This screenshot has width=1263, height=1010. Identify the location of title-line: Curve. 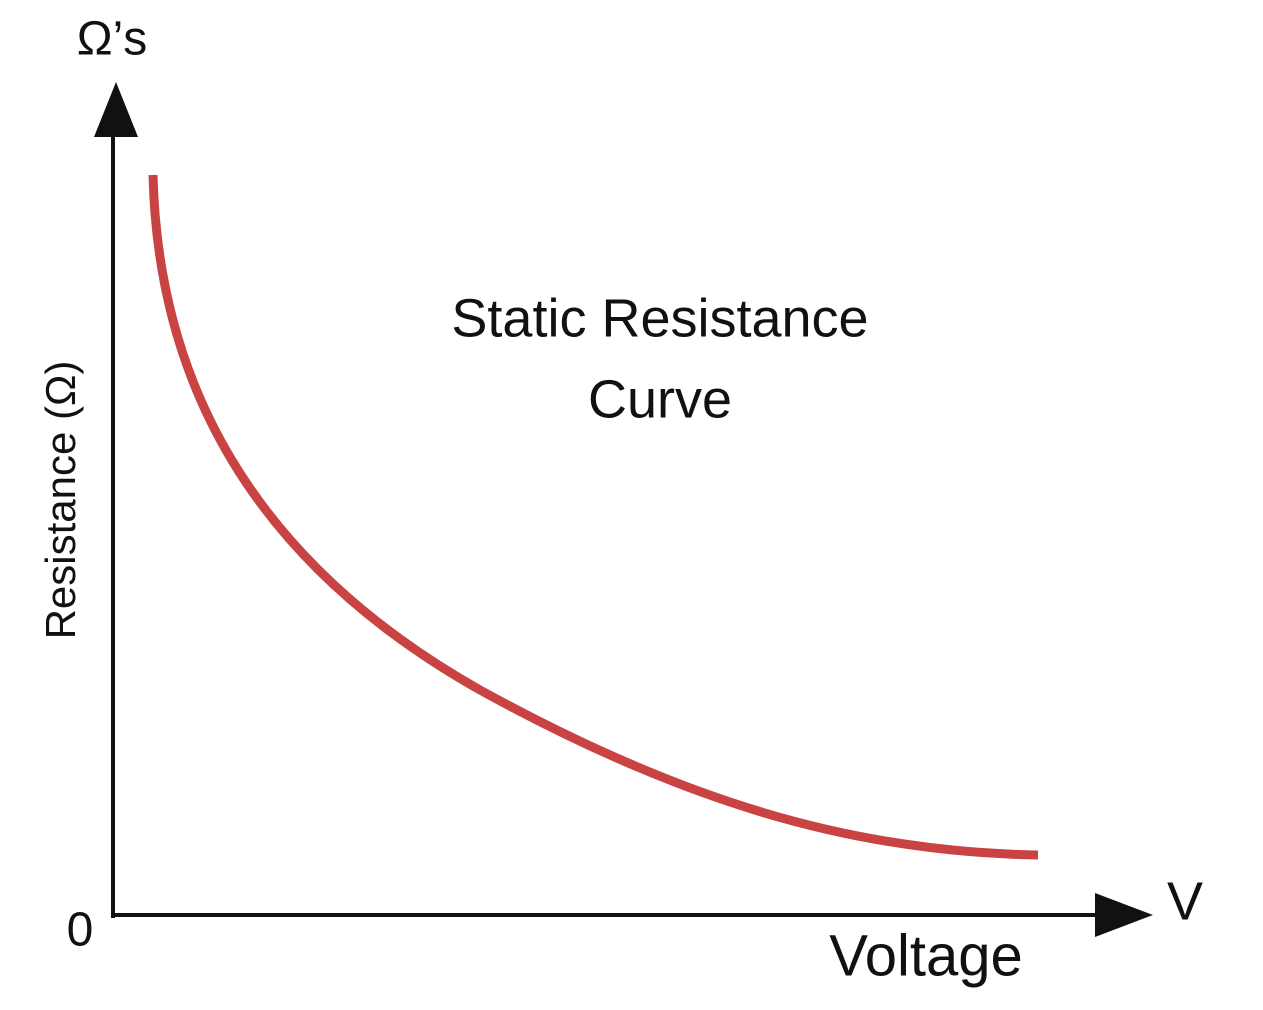
(660, 399).